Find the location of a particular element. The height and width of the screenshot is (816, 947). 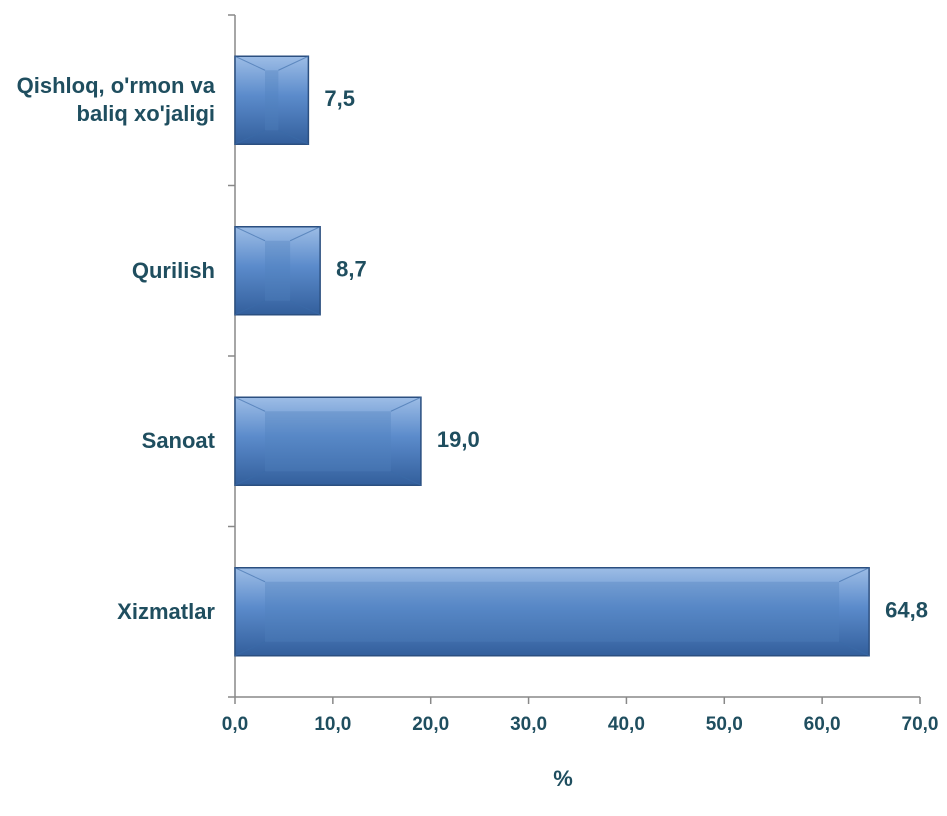

value-label: 8,7 is located at coordinates (351, 269).